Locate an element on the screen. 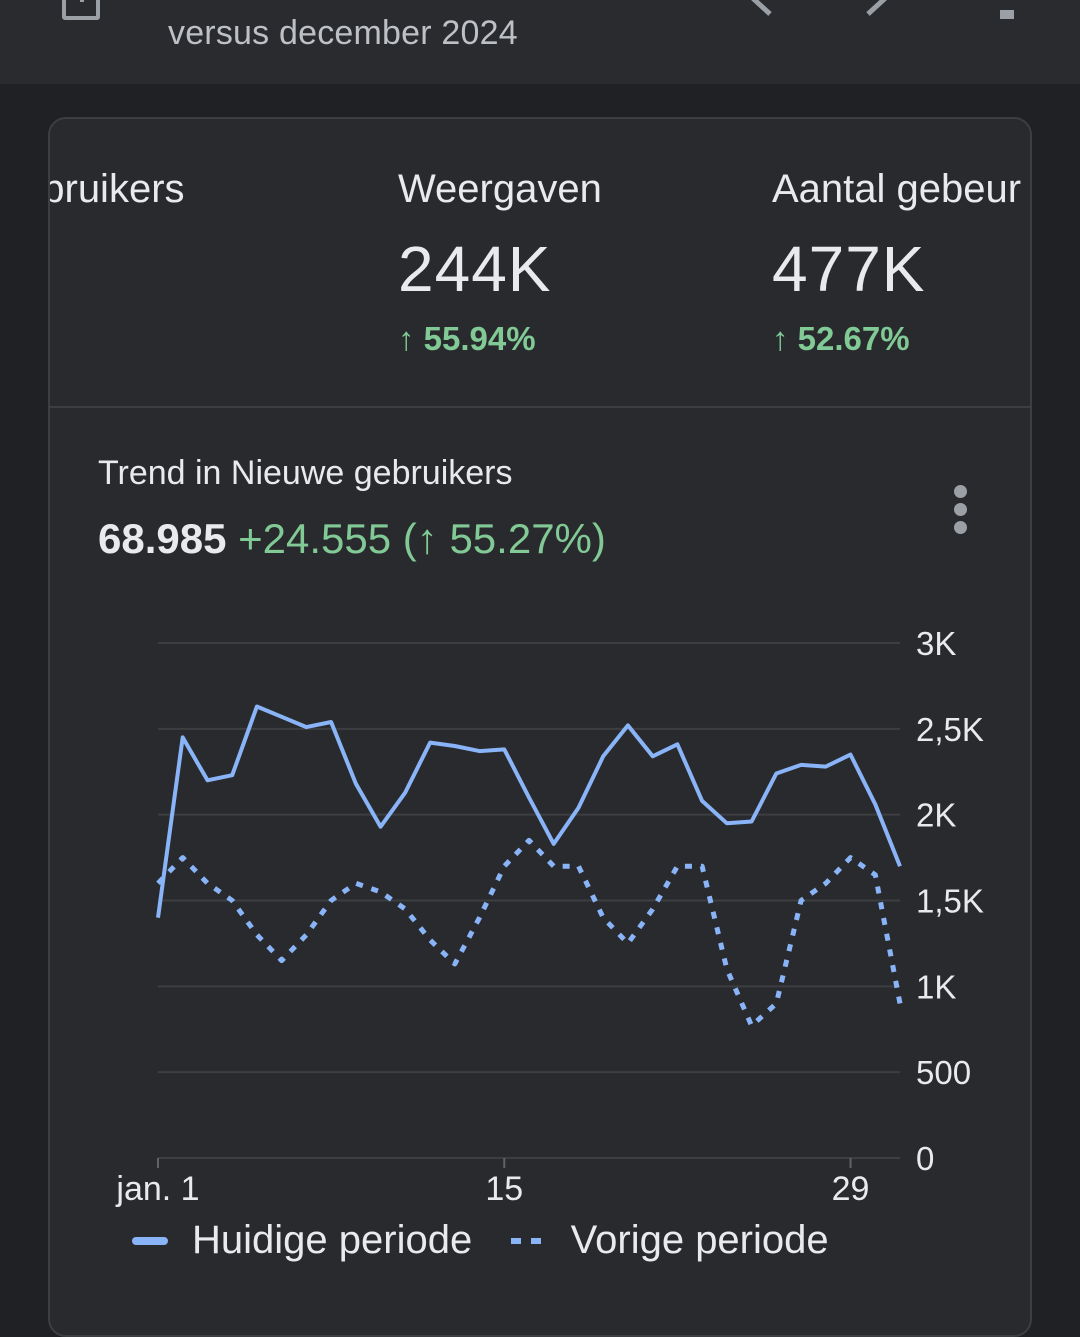  y-tick-label: 1,5K is located at coordinates (950, 901).